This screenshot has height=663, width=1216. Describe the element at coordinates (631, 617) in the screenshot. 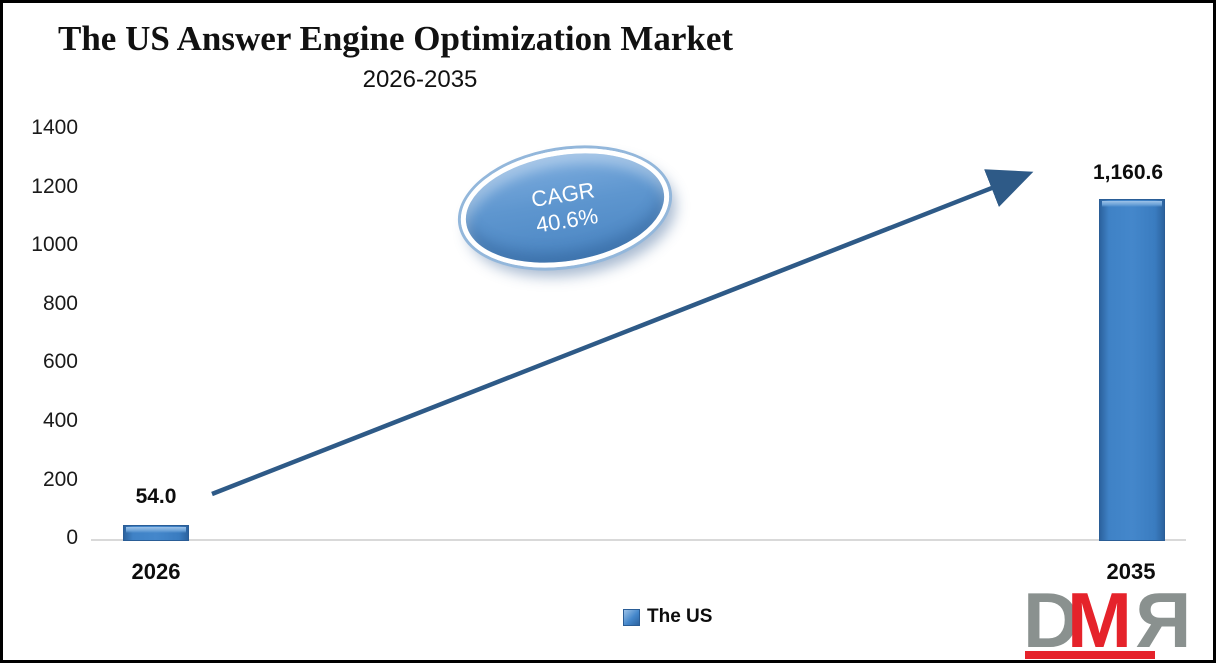

I see `legend-marker-icon` at that location.